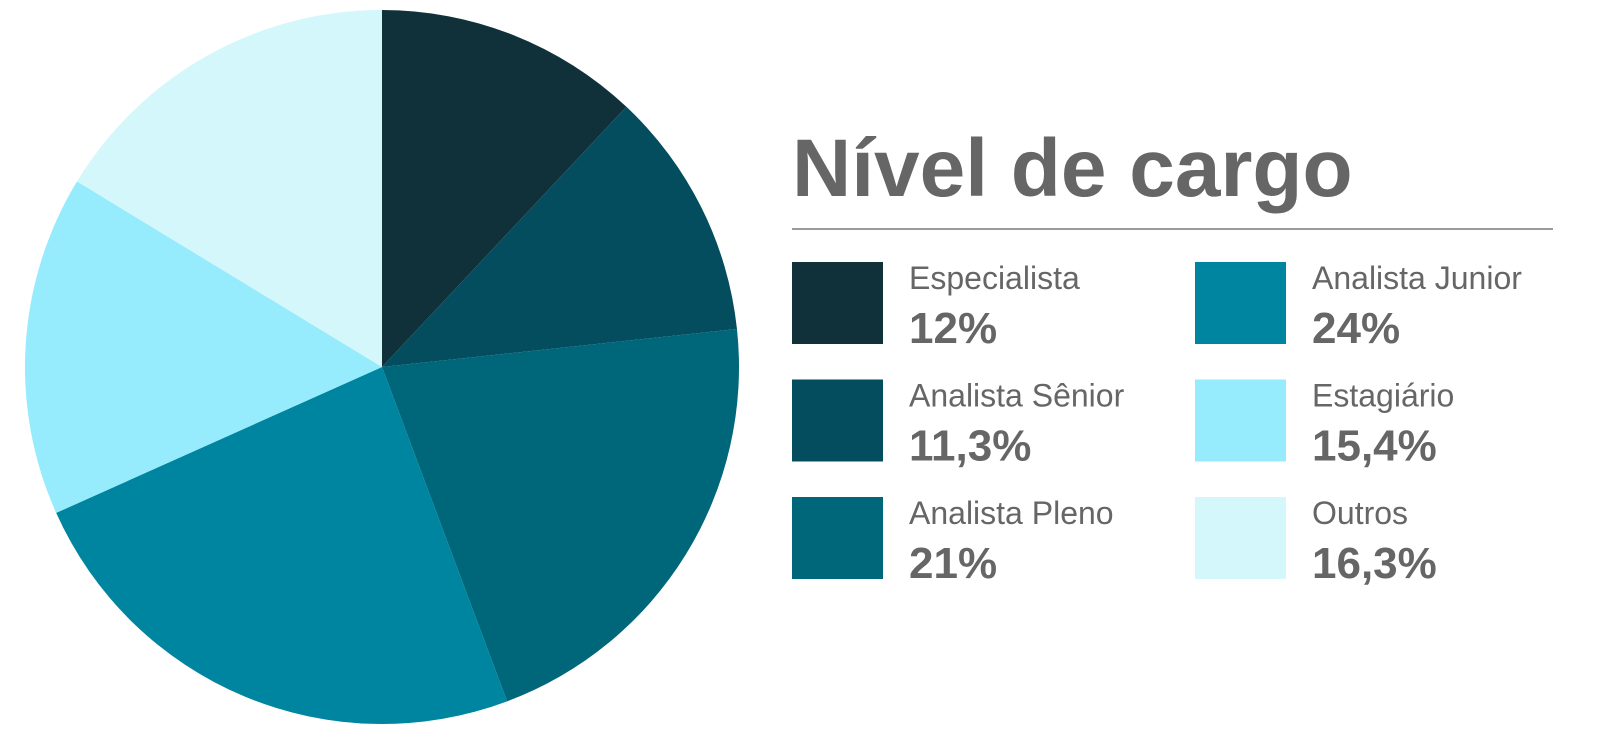 Image resolution: width=1600 pixels, height=750 pixels. Describe the element at coordinates (953, 563) in the screenshot. I see `legend-value: 21%` at that location.